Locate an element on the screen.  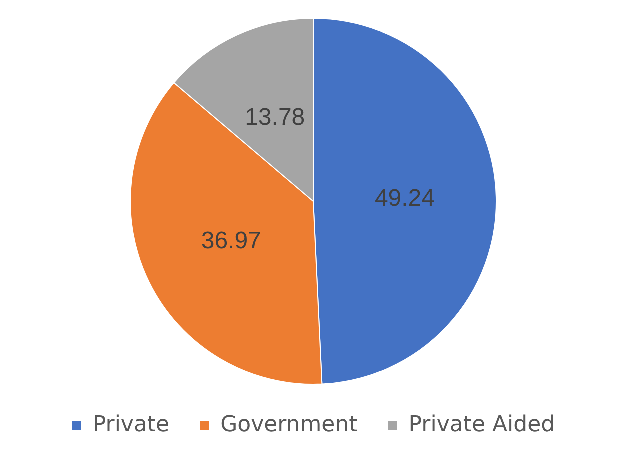
legend-label: Government is located at coordinates (289, 425).